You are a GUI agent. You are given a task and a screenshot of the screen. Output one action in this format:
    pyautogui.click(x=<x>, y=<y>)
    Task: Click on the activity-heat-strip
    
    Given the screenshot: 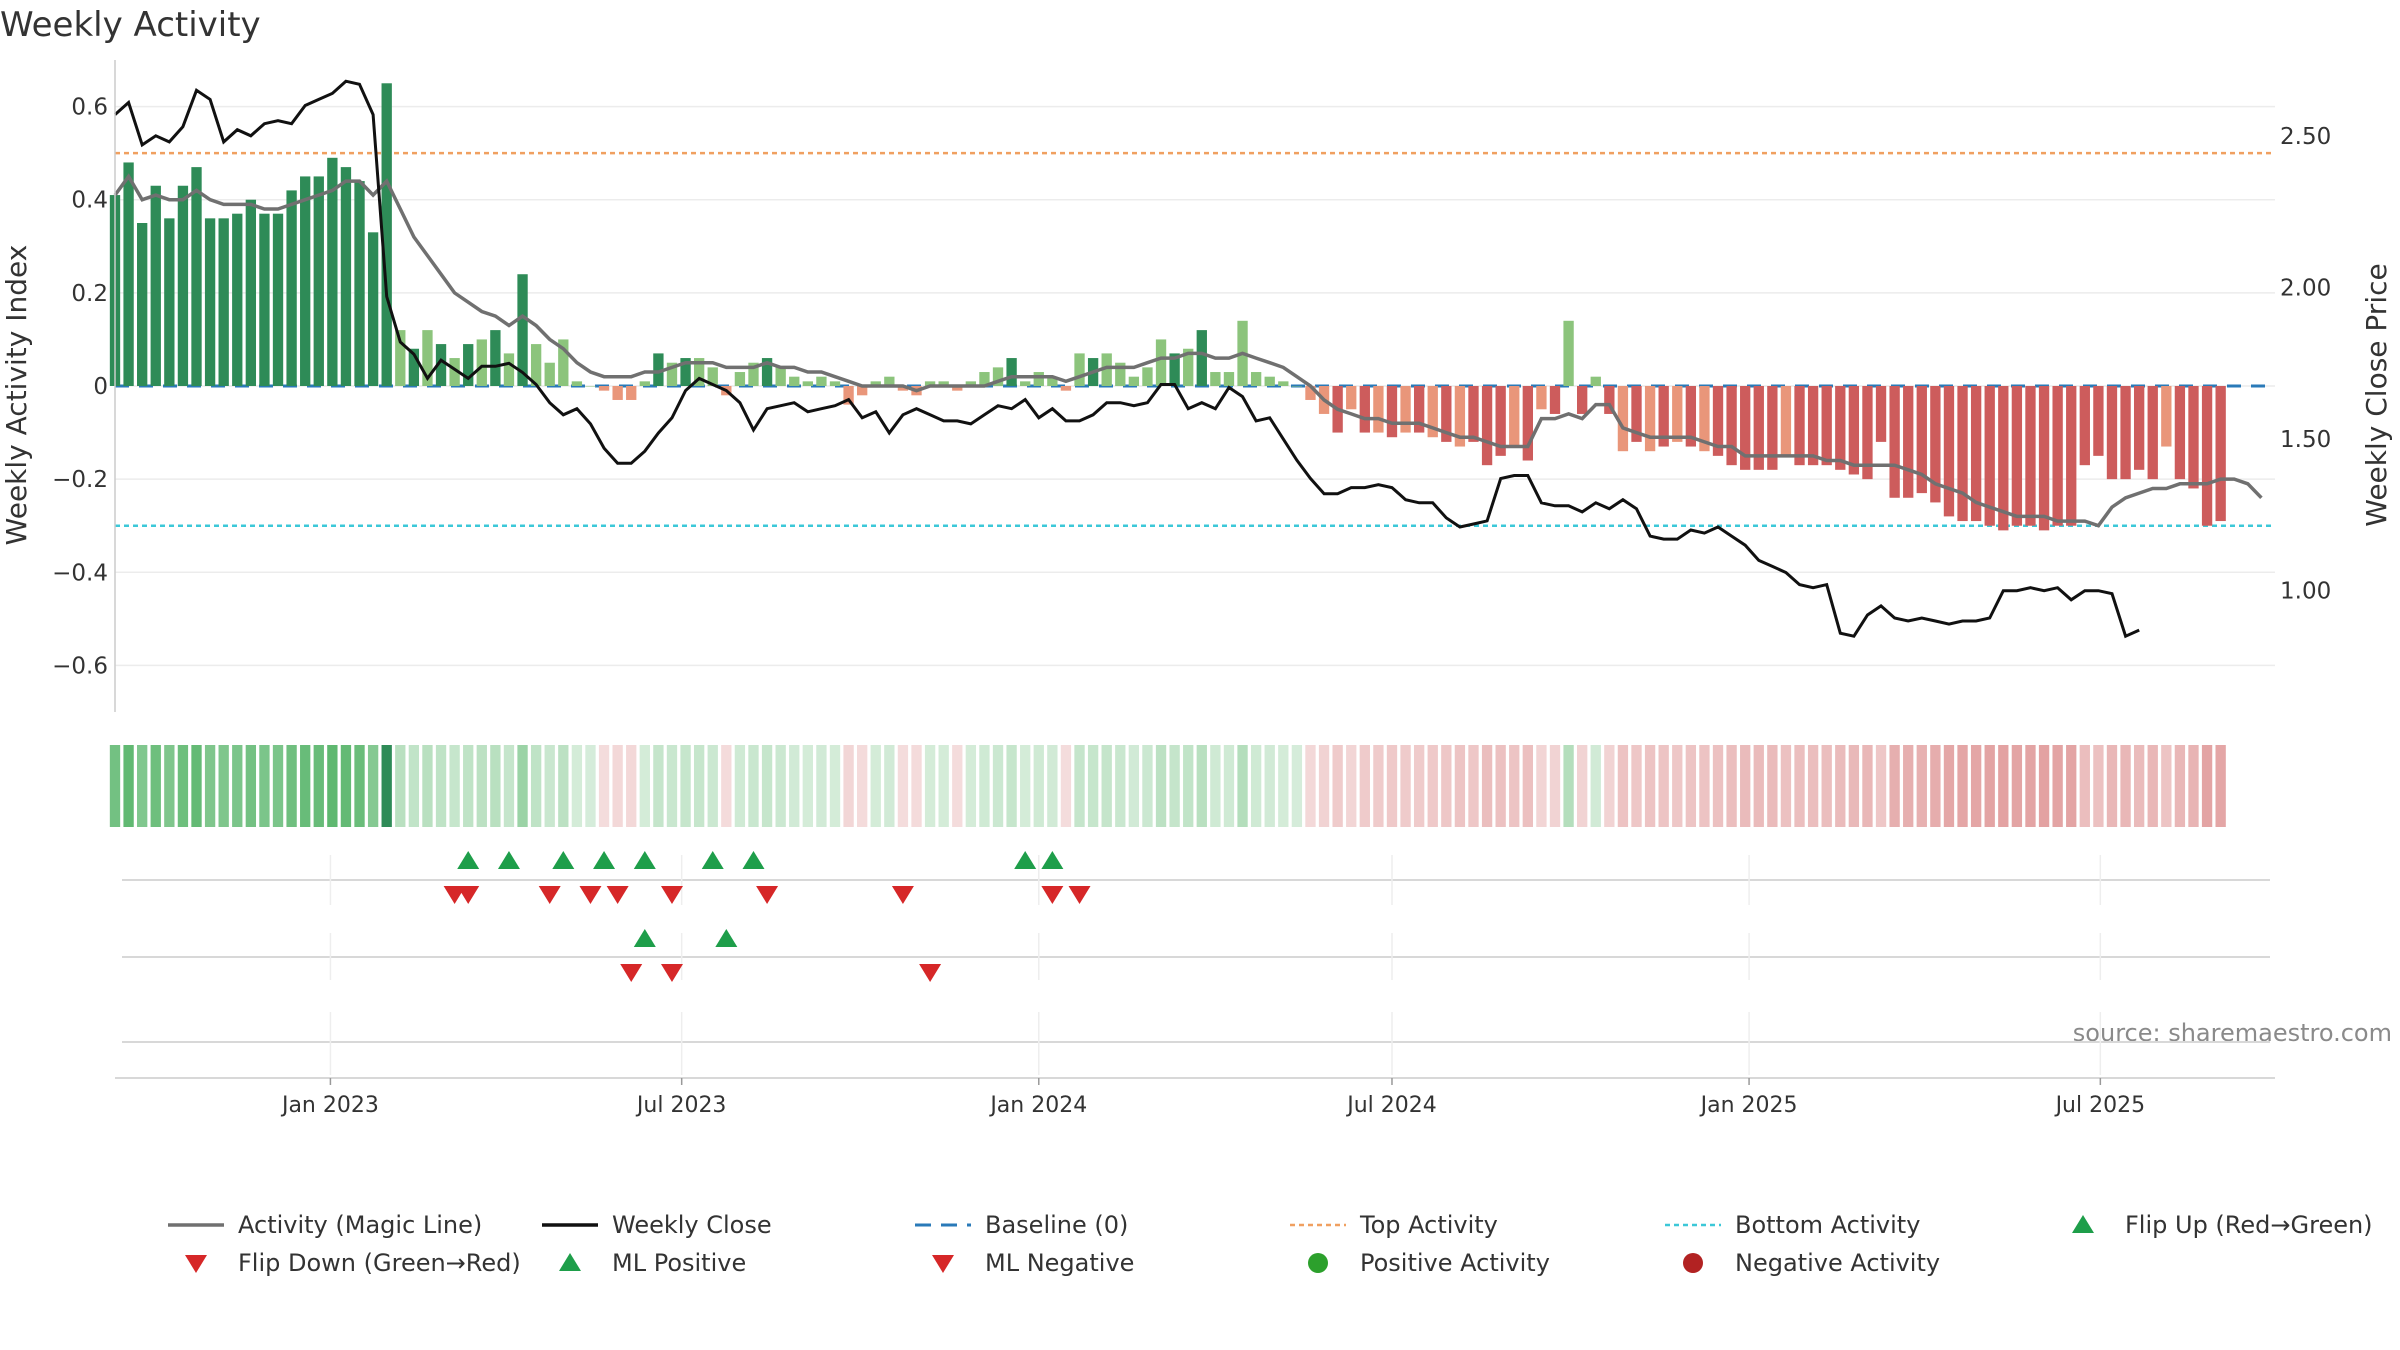 What is the action you would take?
    pyautogui.click(x=1167, y=786)
    